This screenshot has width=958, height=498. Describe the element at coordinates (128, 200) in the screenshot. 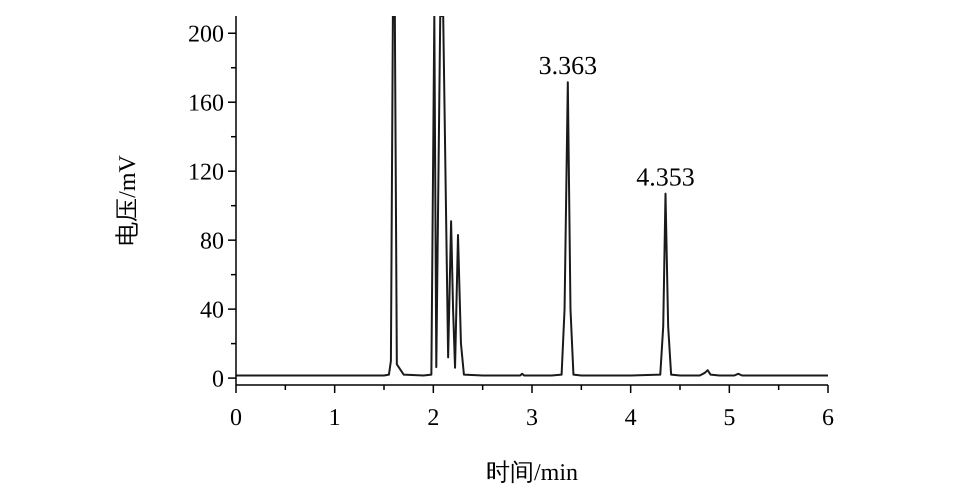

I see `y-axis-title: 电压/mV` at that location.